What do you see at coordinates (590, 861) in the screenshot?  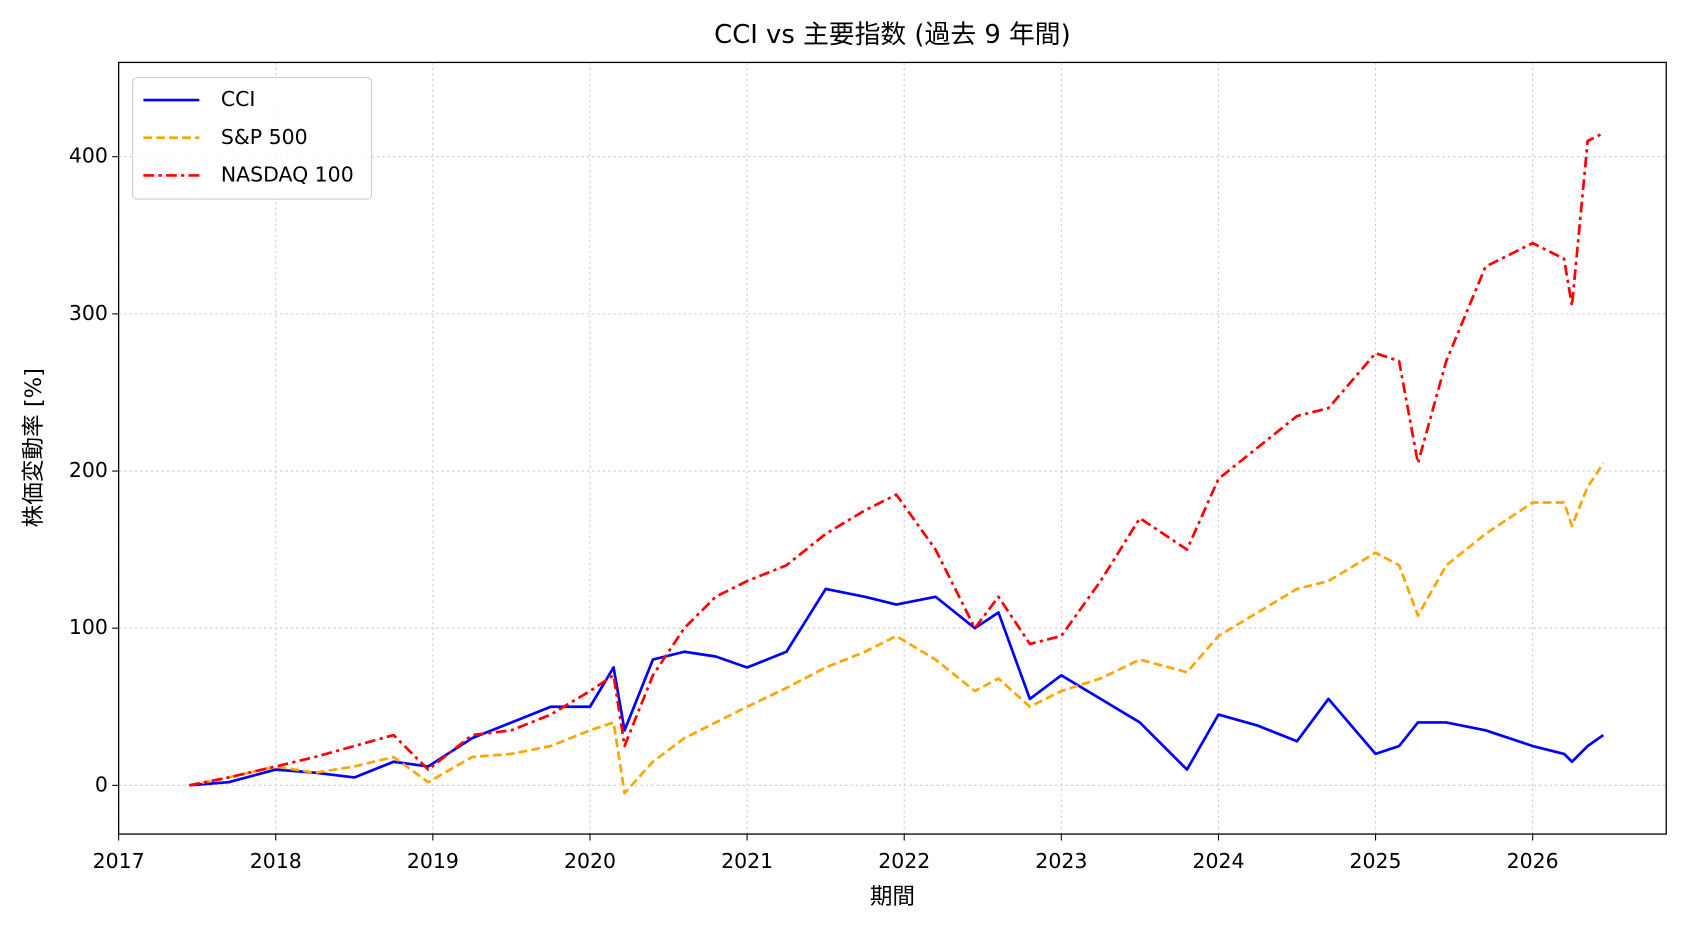 I see `x-tick-label: 2020` at bounding box center [590, 861].